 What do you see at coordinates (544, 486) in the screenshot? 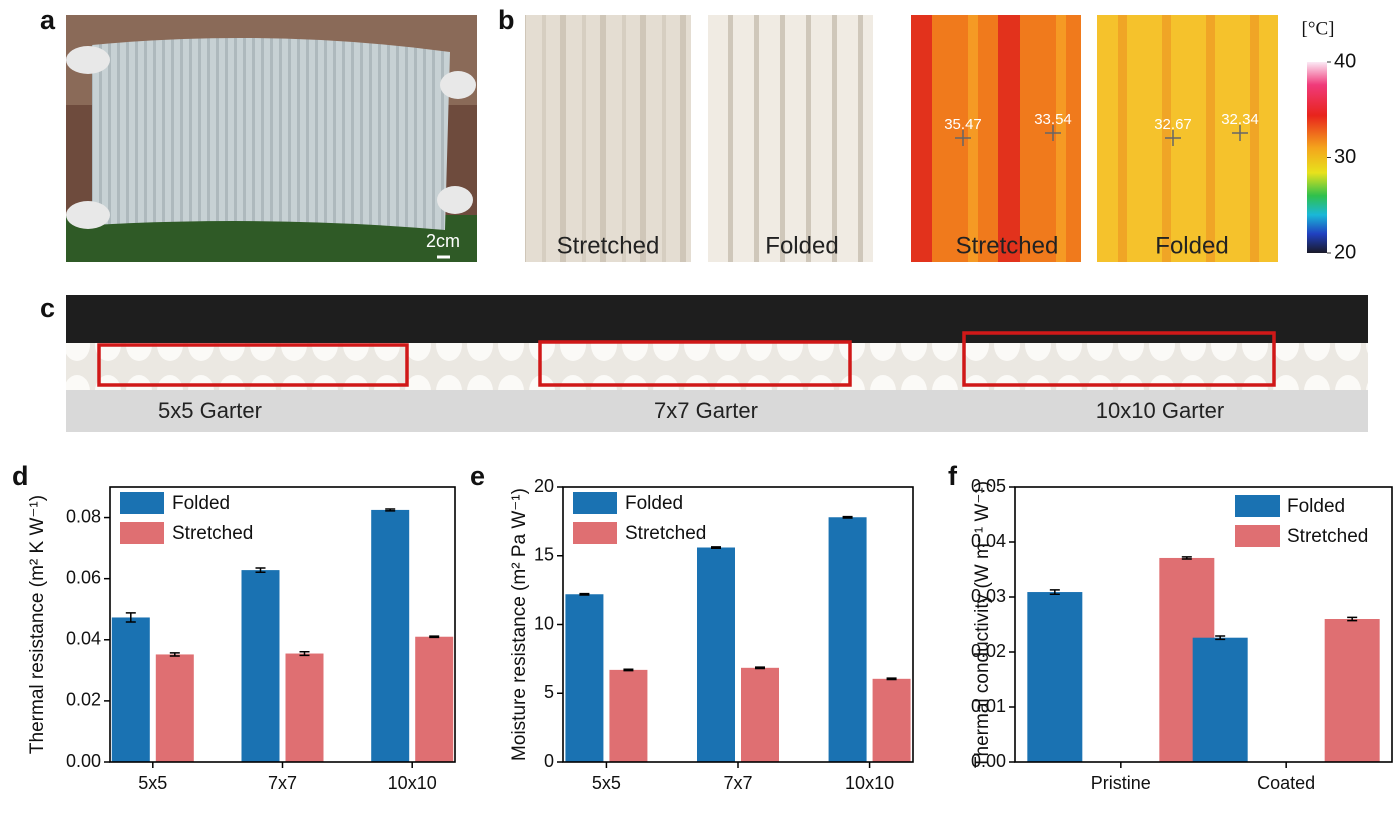
I see `y-tick-label: 20` at bounding box center [544, 486].